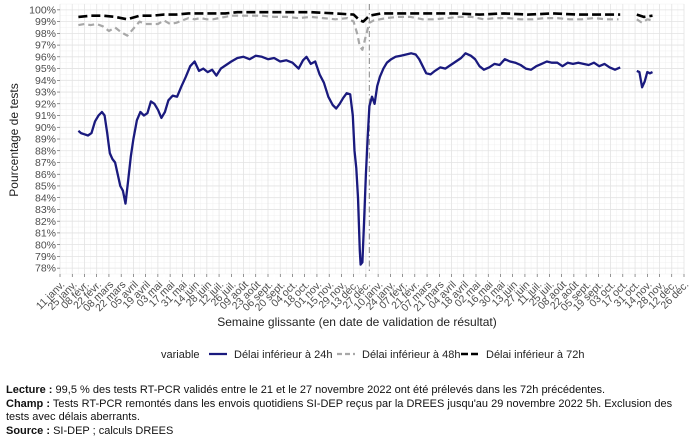 The height and width of the screenshot is (438, 690). Describe the element at coordinates (45, 187) in the screenshot. I see `y-tick-label: 85%` at that location.